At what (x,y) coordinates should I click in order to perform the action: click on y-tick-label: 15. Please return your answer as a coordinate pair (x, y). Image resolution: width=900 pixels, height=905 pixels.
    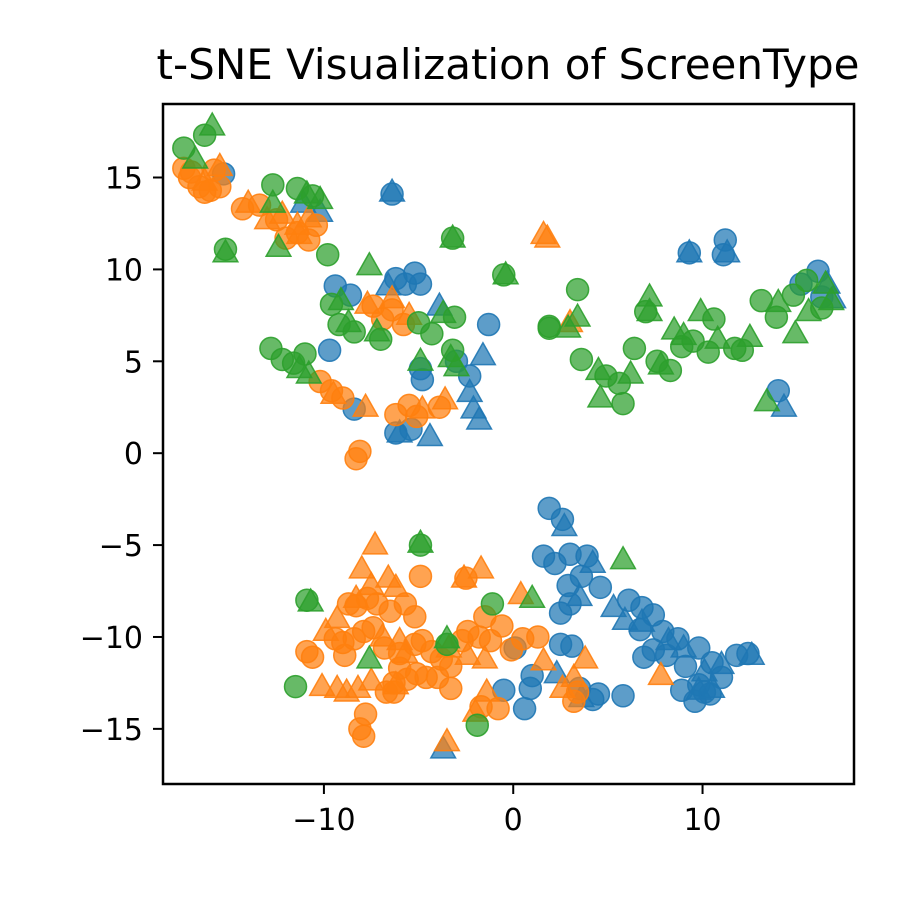
    Looking at the image, I should click on (124, 179).